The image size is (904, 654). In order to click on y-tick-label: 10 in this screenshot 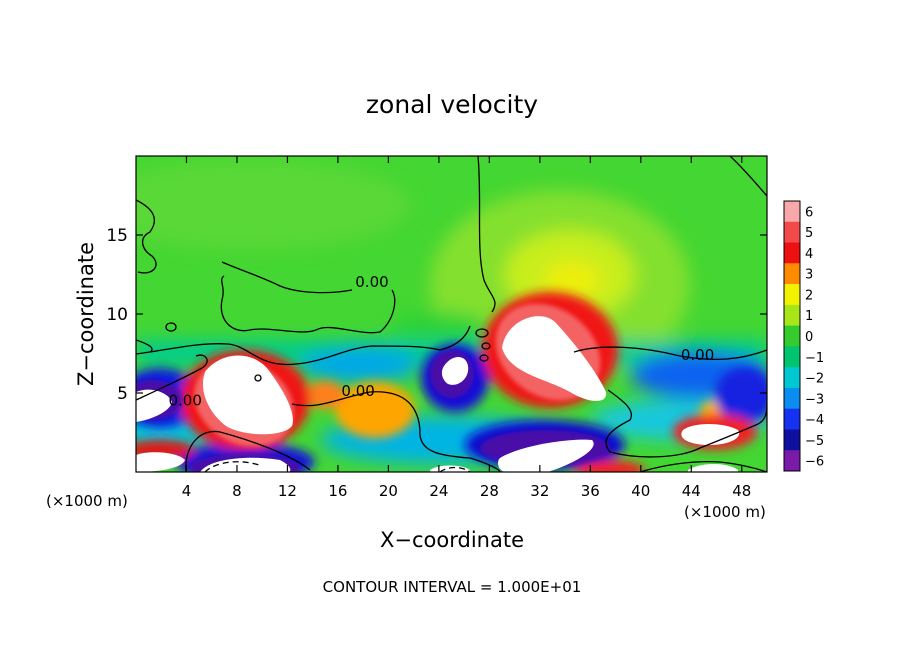, I will do `click(117, 315)`.